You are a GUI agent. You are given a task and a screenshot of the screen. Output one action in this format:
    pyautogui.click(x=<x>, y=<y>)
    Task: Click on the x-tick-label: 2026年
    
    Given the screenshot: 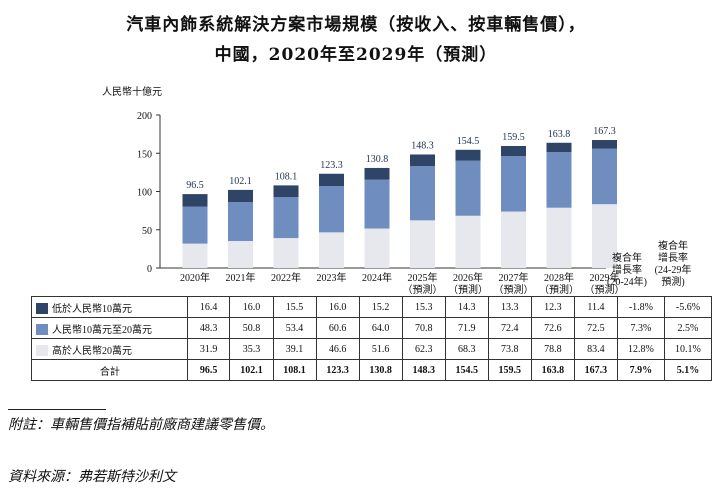 What is the action you would take?
    pyautogui.click(x=468, y=277)
    